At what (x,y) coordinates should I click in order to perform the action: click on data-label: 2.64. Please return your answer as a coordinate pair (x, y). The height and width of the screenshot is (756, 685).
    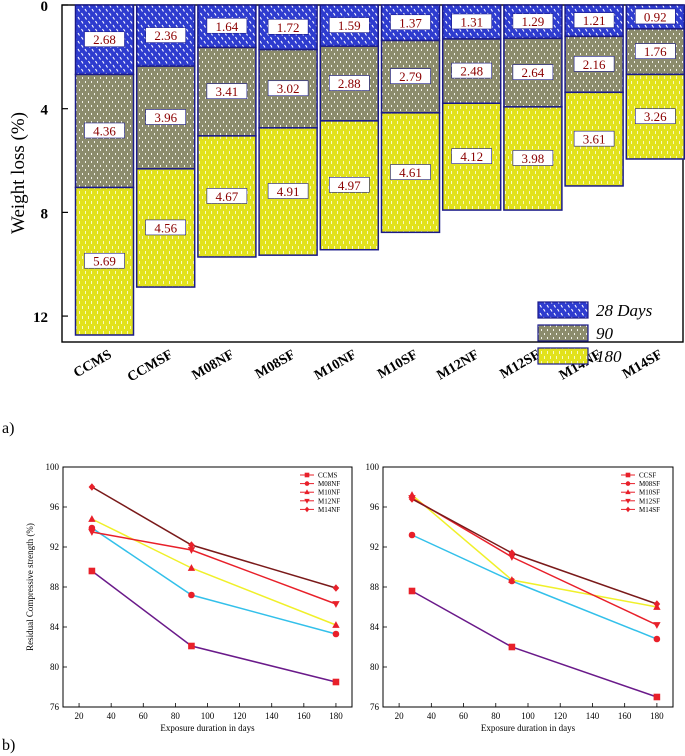
    Looking at the image, I should click on (533, 72).